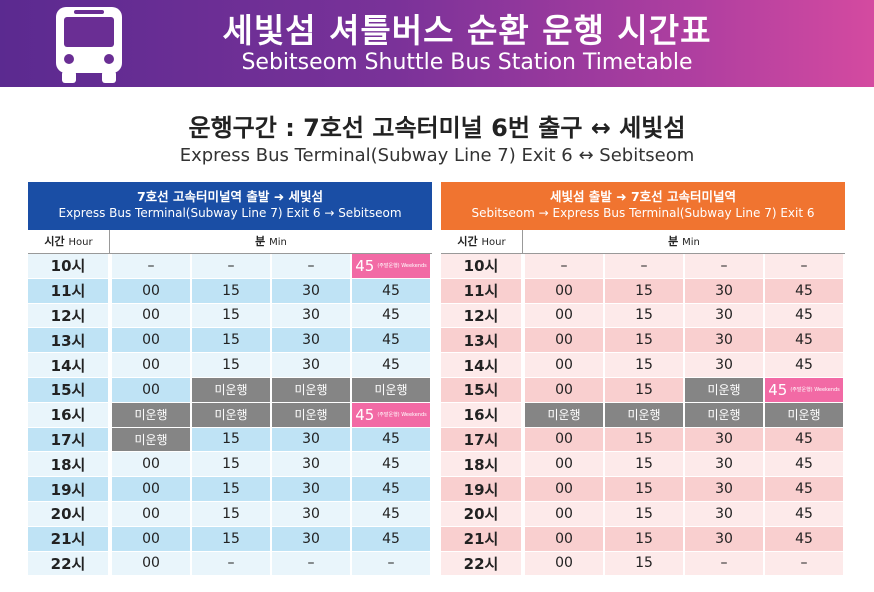  I want to click on hour-cell: 12시, so click(481, 315).